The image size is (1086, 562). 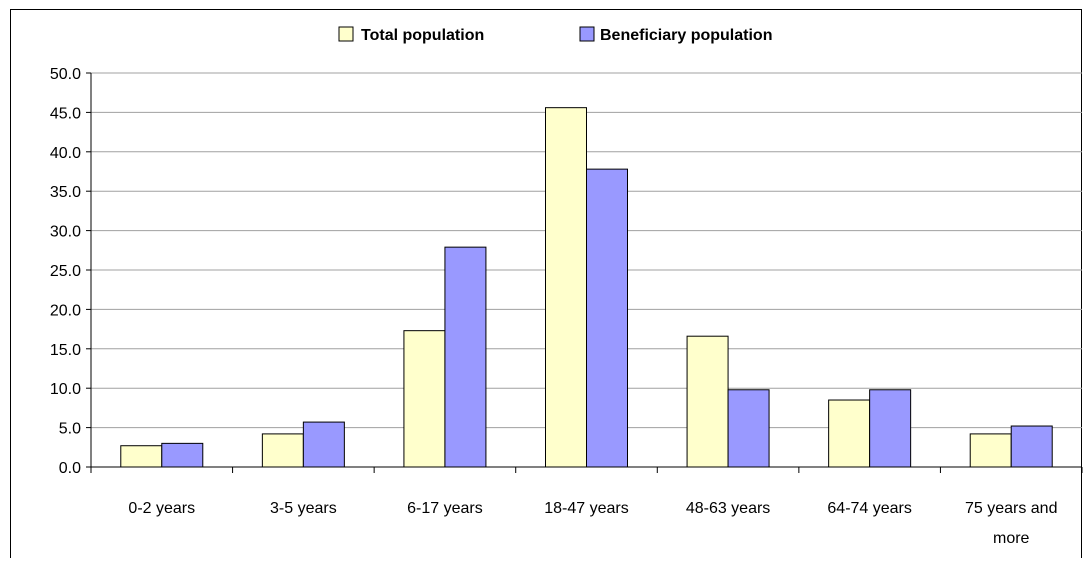 I want to click on y-tick-label: 0.0, so click(x=70, y=468).